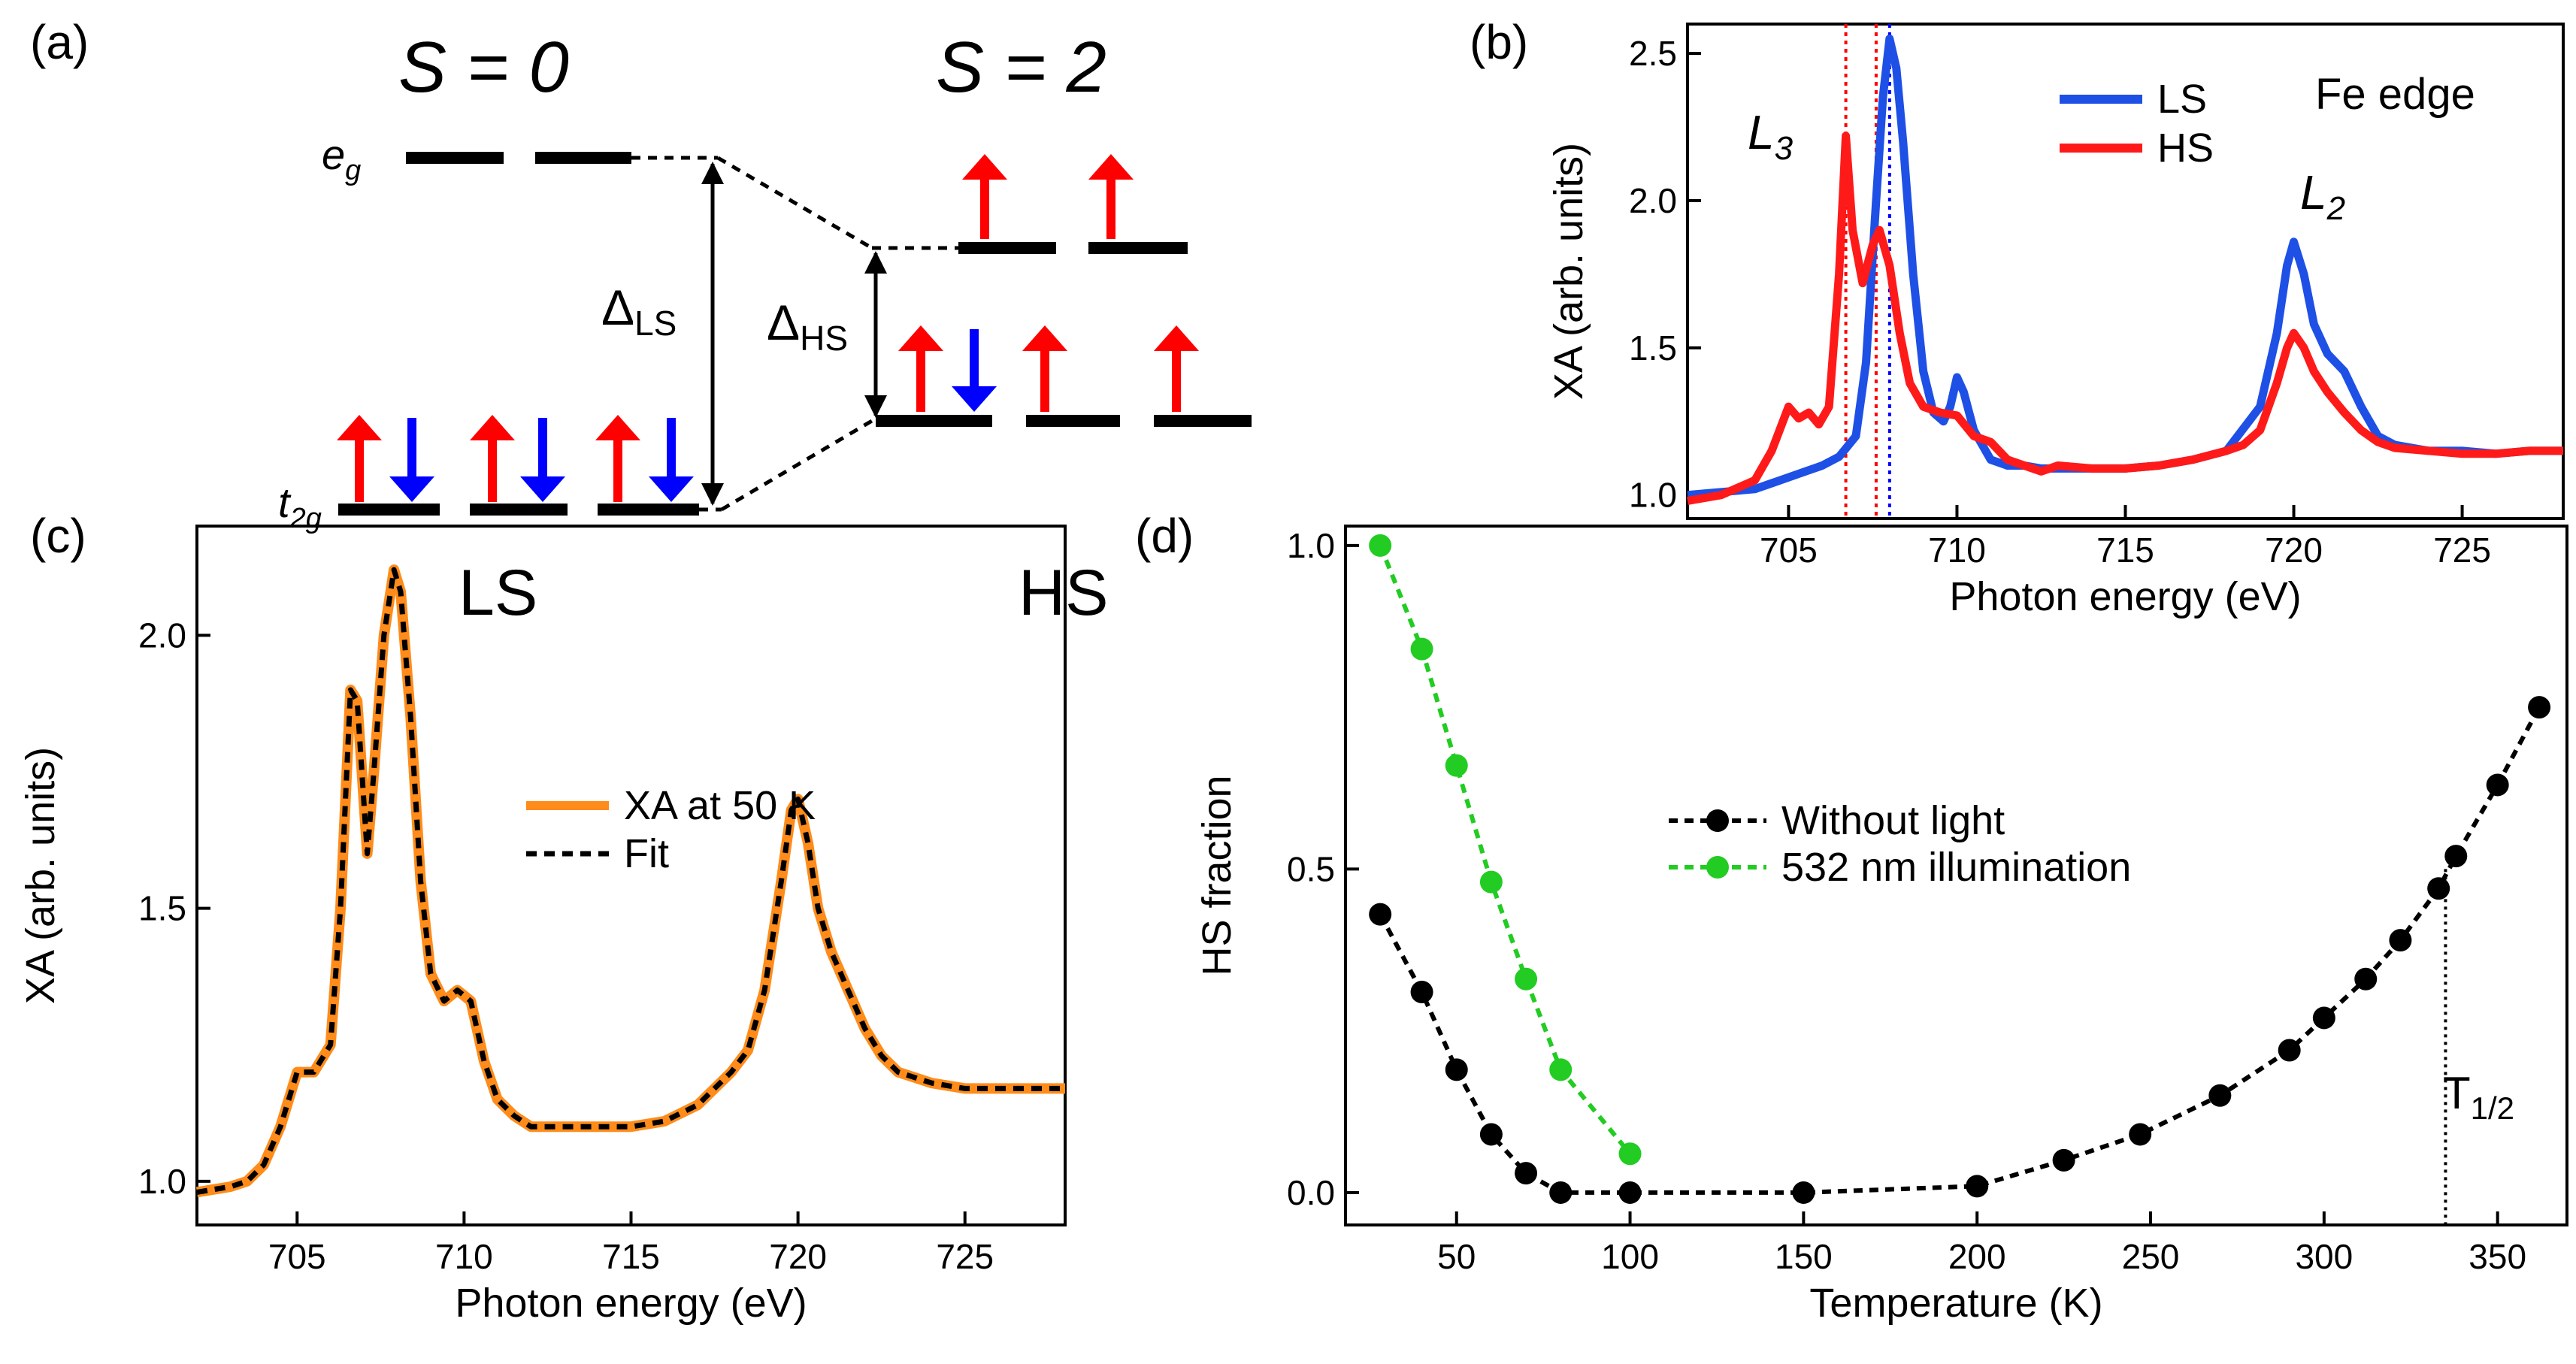 The image size is (2576, 1364). I want to click on x-tick-label: 705, so click(1789, 550).